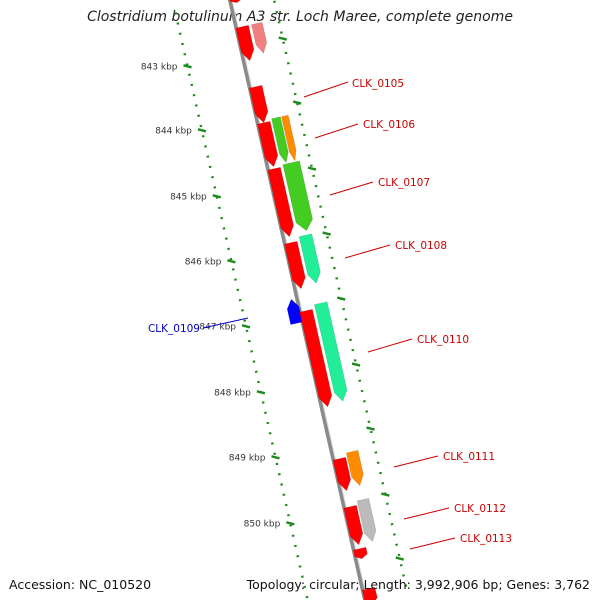  Describe the element at coordinates (389, 125) in the screenshot. I see `gene-label: CLK_0106` at that location.